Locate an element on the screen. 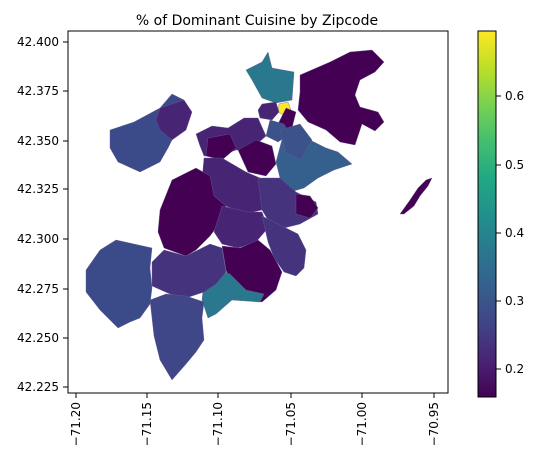  y-tick-label: 42.325 is located at coordinates (38, 189).